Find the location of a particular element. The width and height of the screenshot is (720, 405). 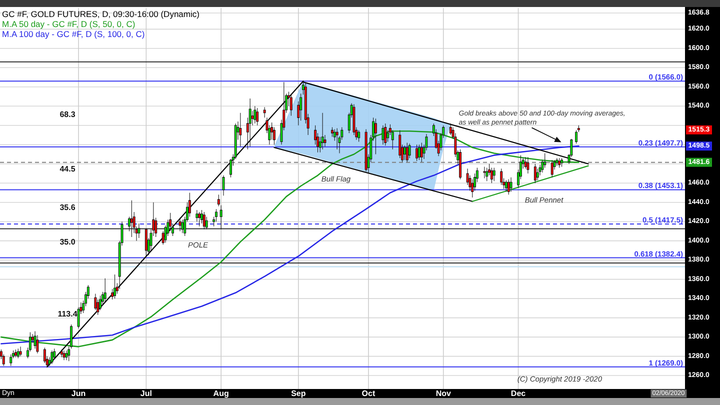

text: M.A 50 day - GC #F, D (S, 50, 0, C) is located at coordinates (69, 24).